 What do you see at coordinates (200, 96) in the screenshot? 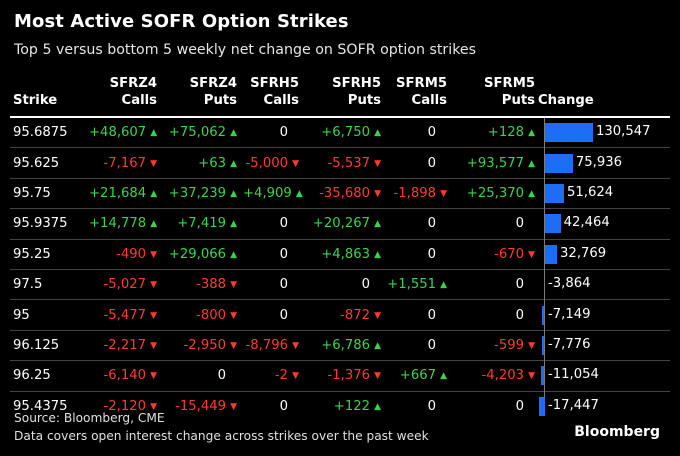
I see `column-header-sfrz4-puts: SFRZ4 Puts` at bounding box center [200, 96].